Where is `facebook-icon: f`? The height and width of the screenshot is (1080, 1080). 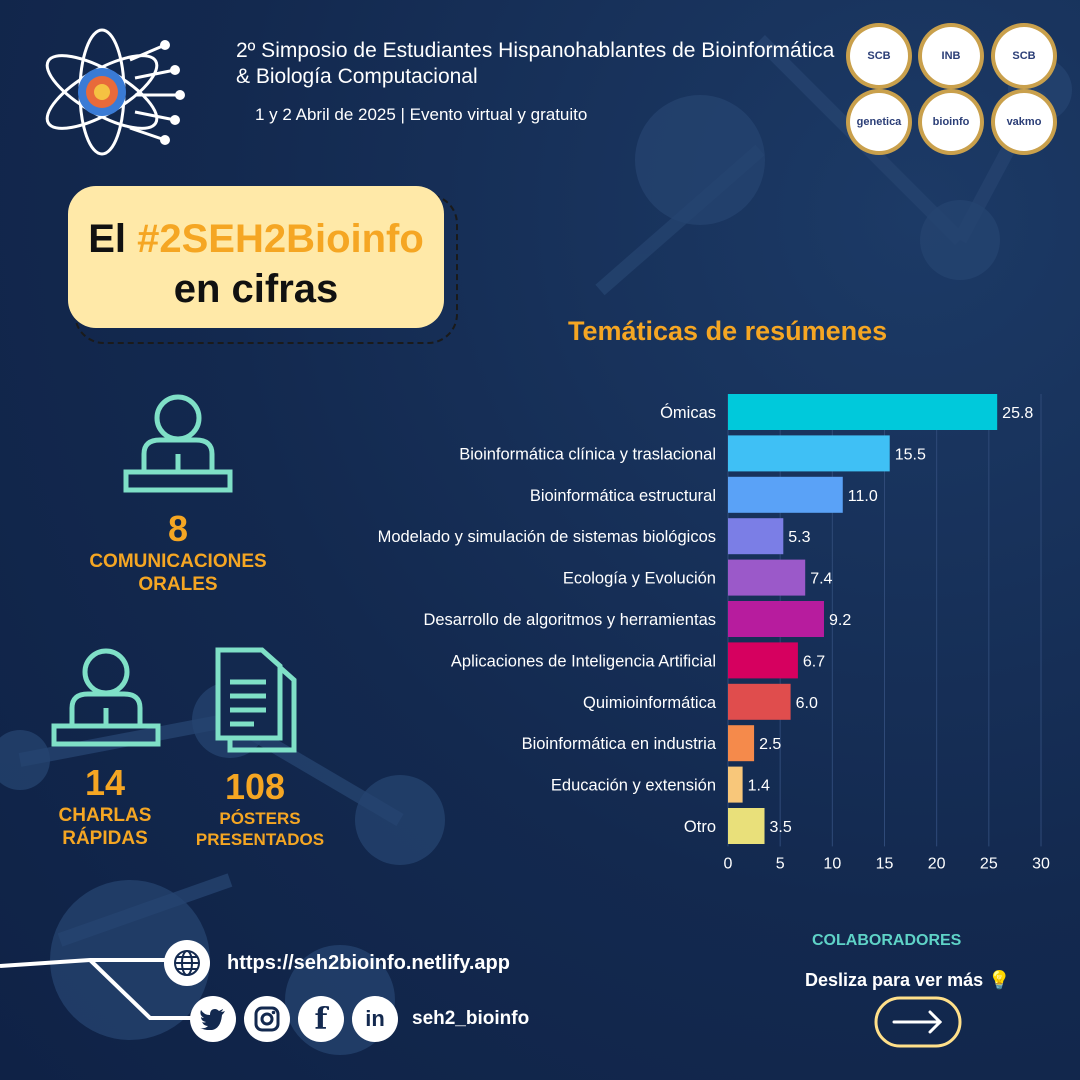
facebook-icon: f is located at coordinates (321, 1019).